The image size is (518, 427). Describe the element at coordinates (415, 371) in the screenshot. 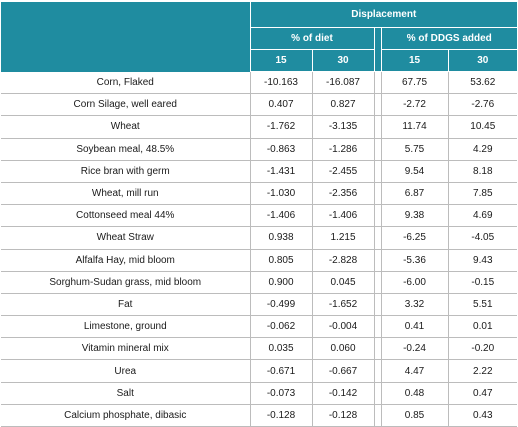

I see `ddgs-15-cell: 4.47` at that location.